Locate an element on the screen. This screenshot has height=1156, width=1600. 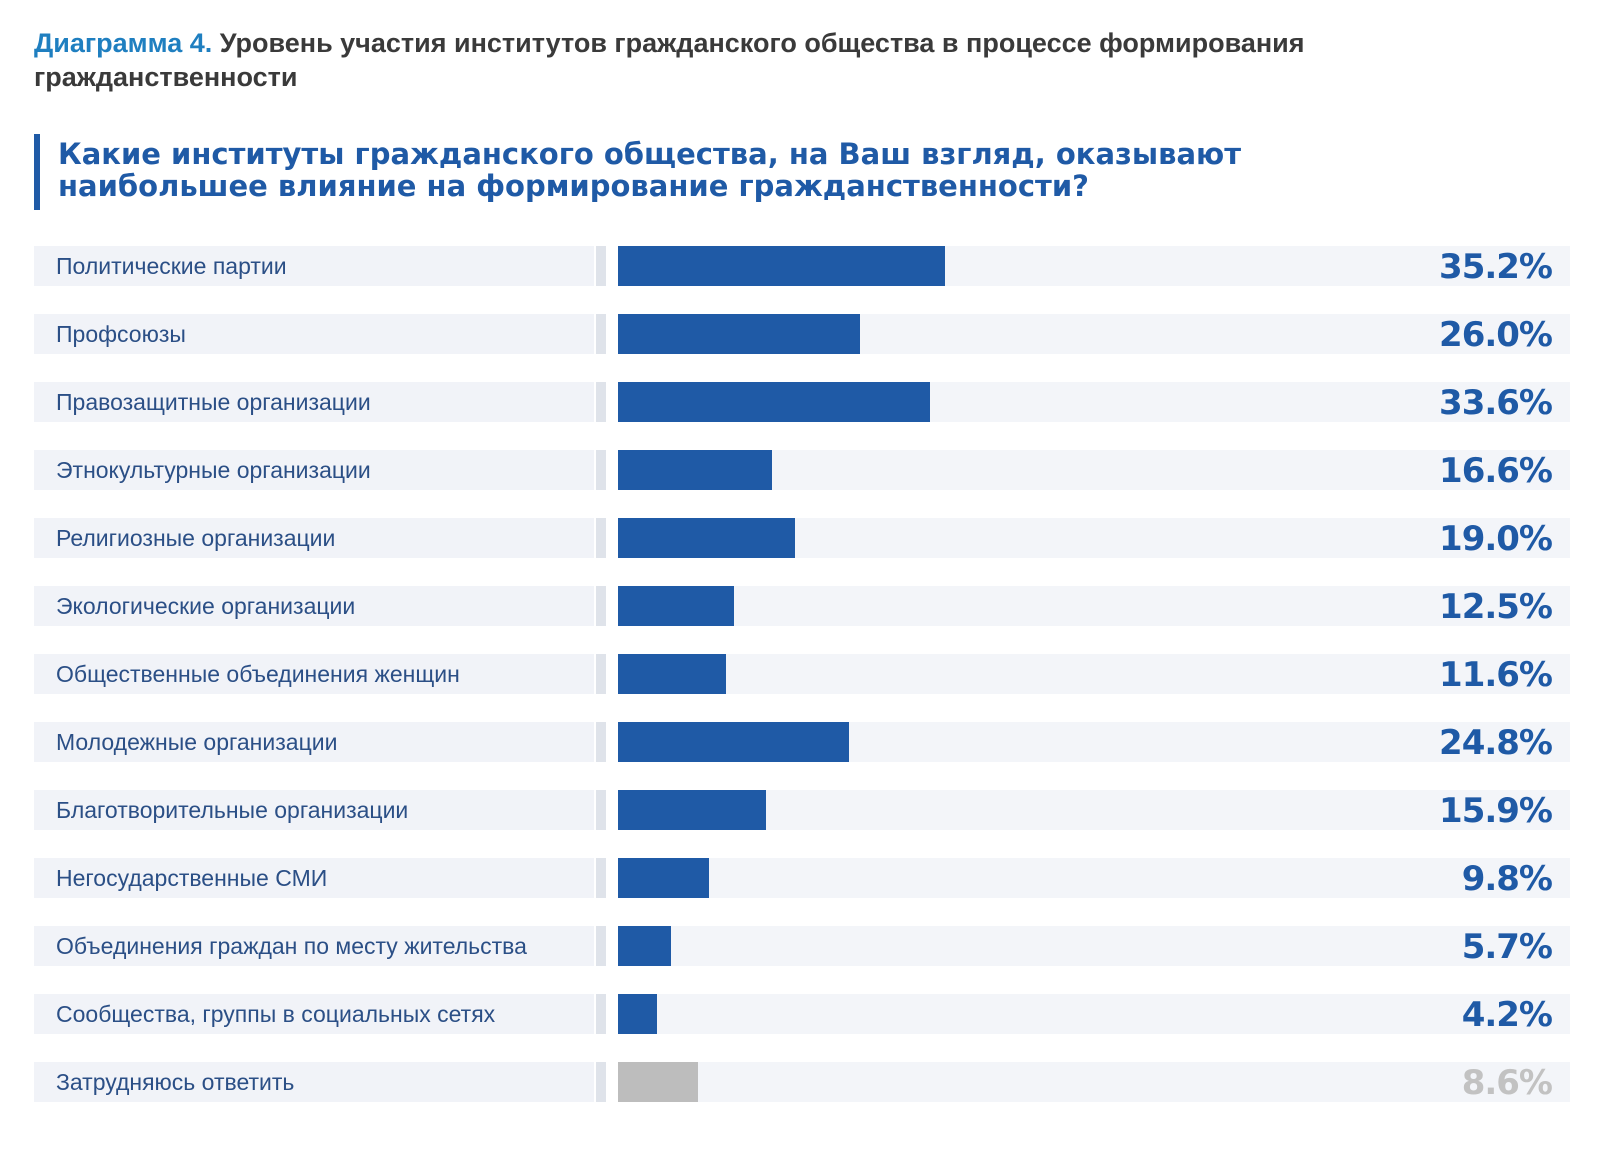
value-label: 35.2% is located at coordinates (1496, 267).